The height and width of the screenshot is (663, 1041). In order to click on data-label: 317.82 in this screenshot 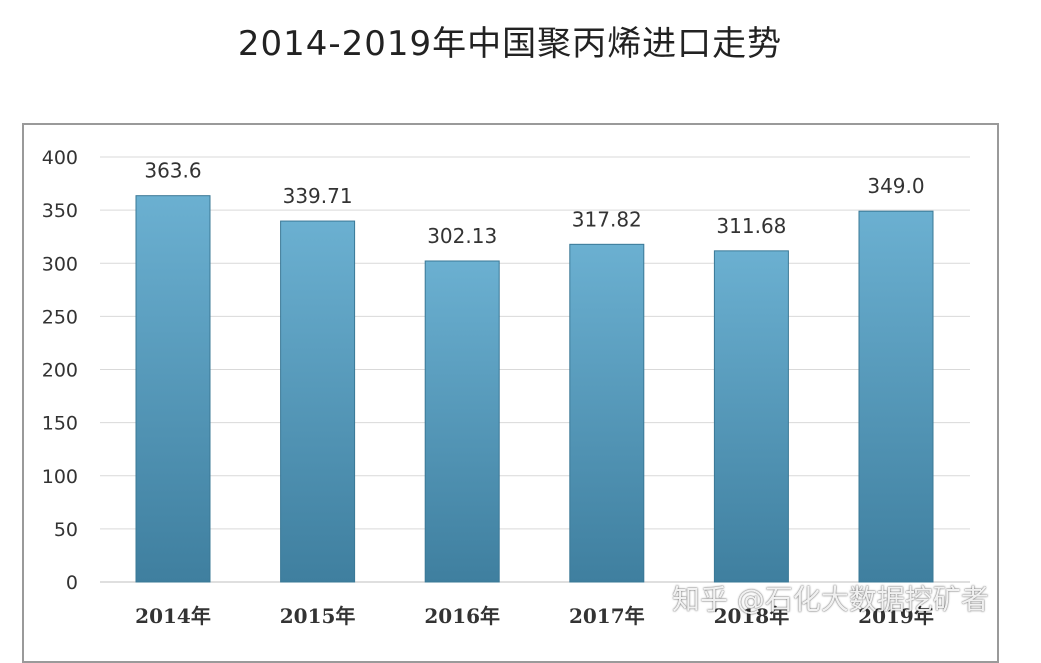, I will do `click(607, 219)`.